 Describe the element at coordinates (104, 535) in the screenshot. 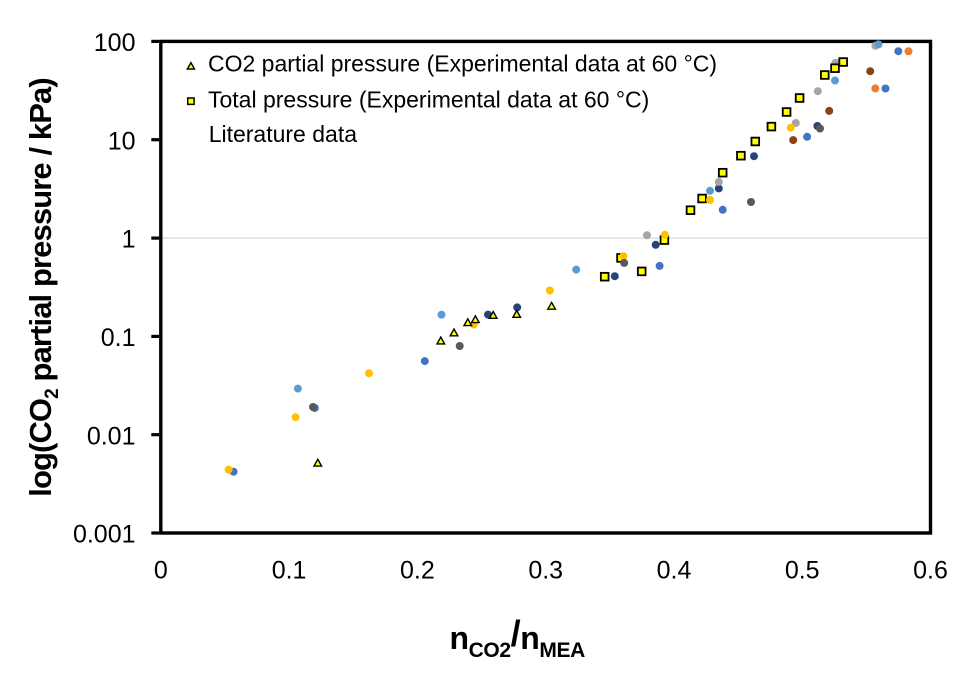

I see `svg-text: 0.001` at that location.